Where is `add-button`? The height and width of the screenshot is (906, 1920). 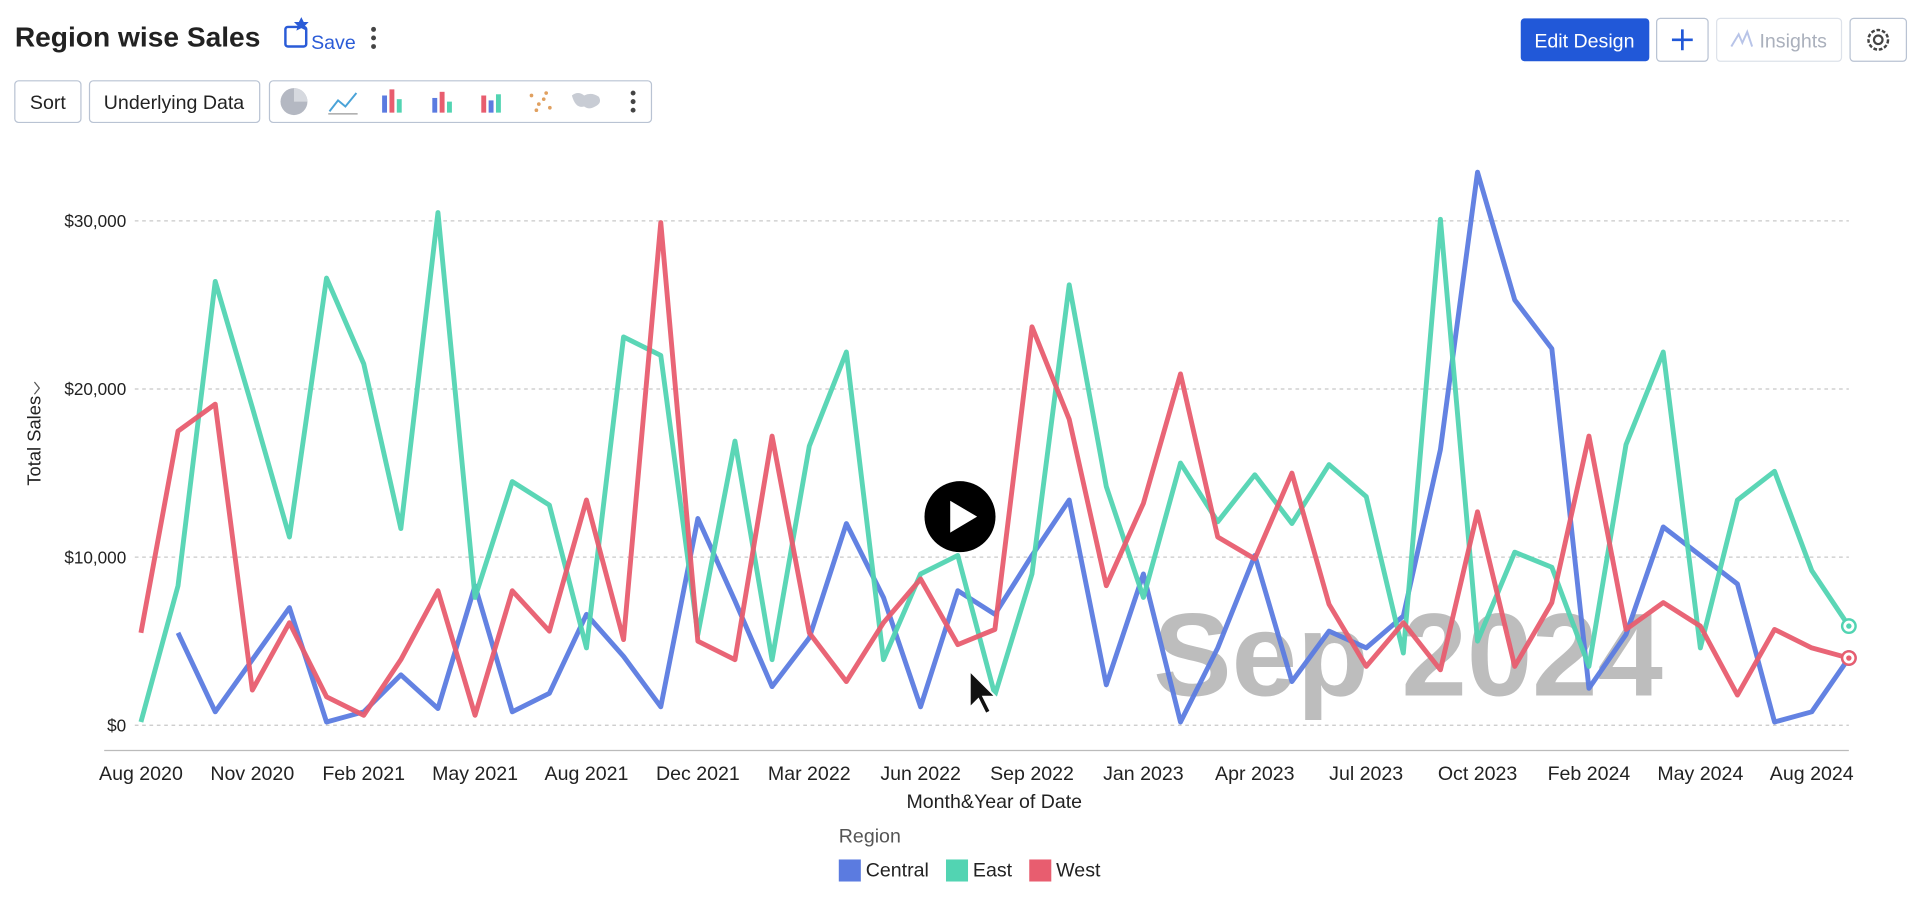 add-button is located at coordinates (1682, 39).